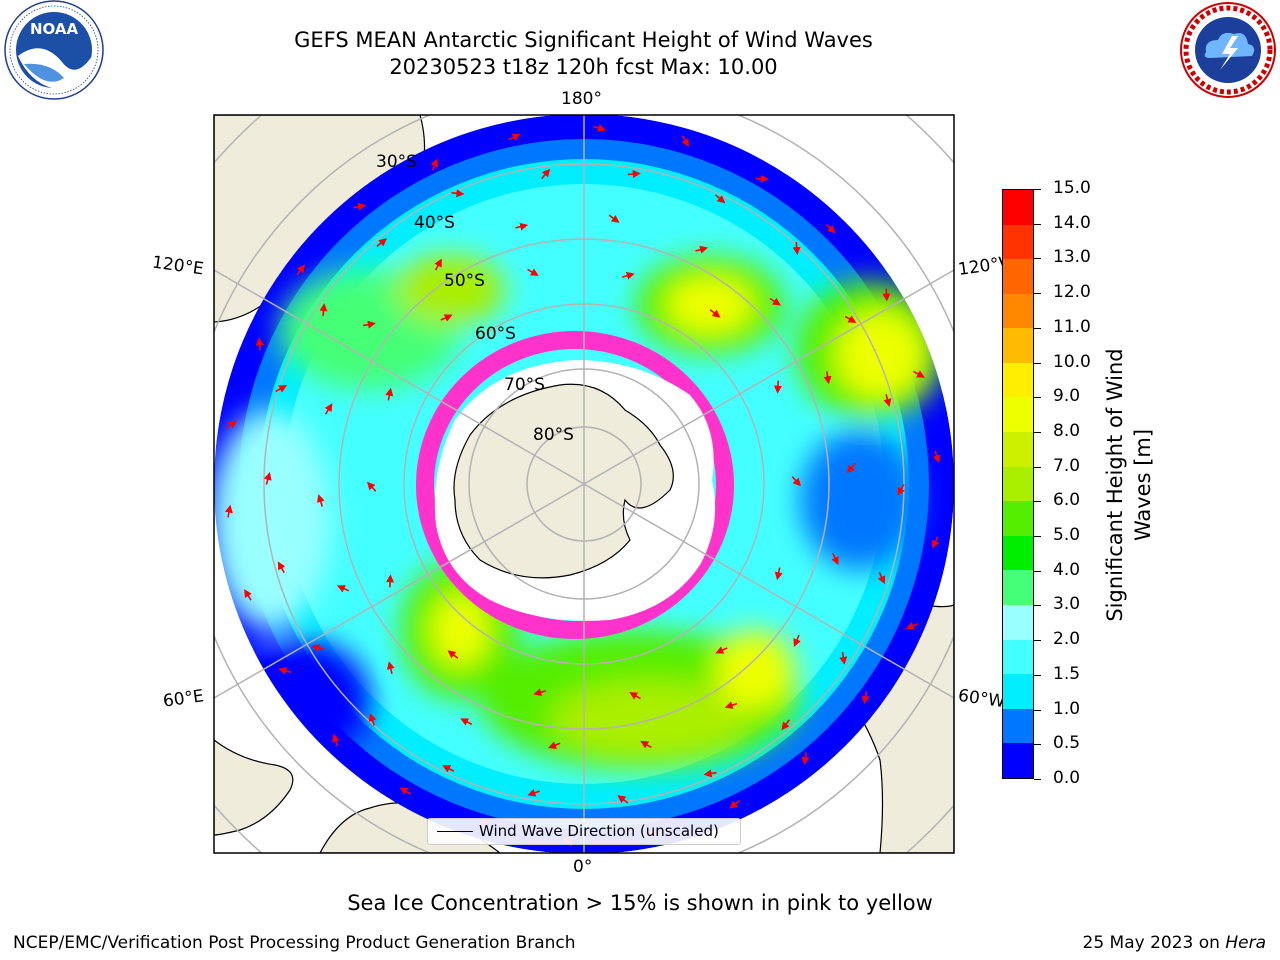 This screenshot has width=1280, height=960. I want to click on colorbar-tick-label: 10.0, so click(1072, 361).